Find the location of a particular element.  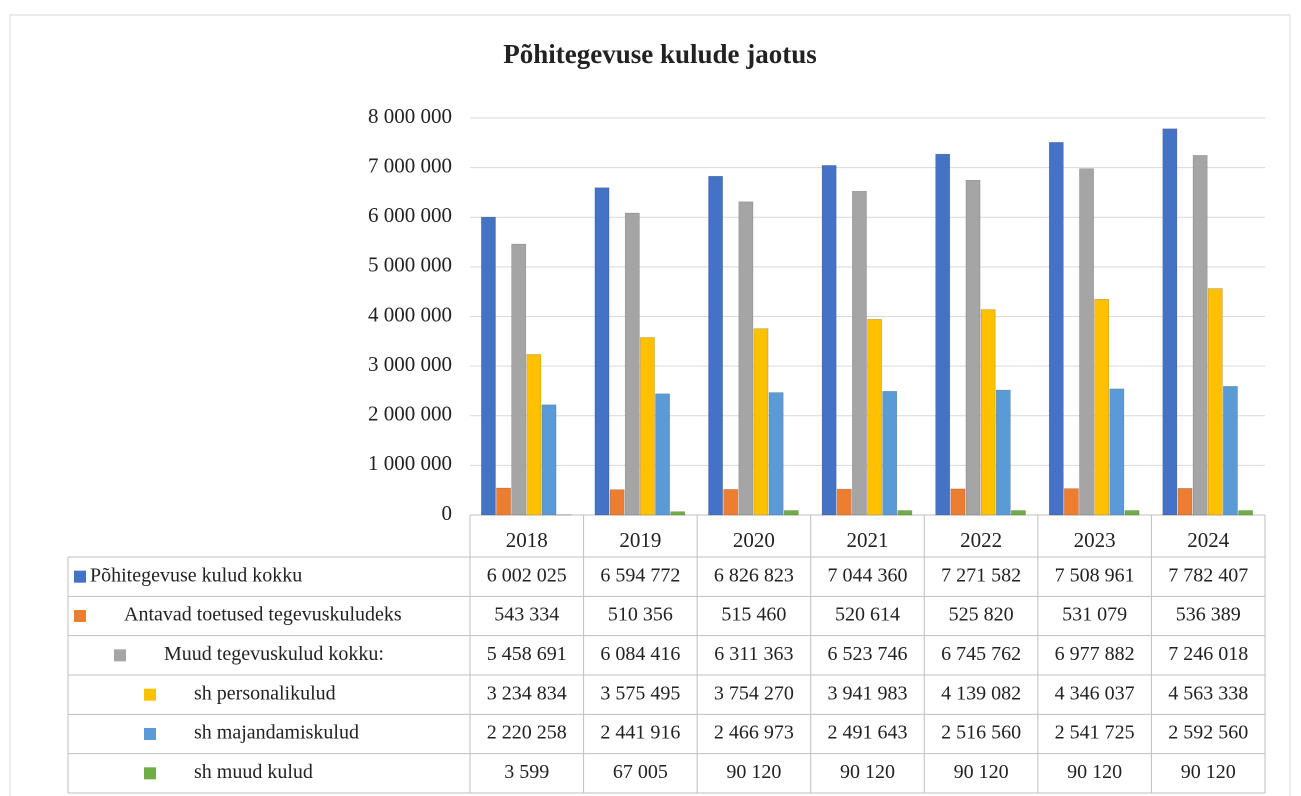

legend-label: Muud tegevuskulud kokku: is located at coordinates (274, 654).